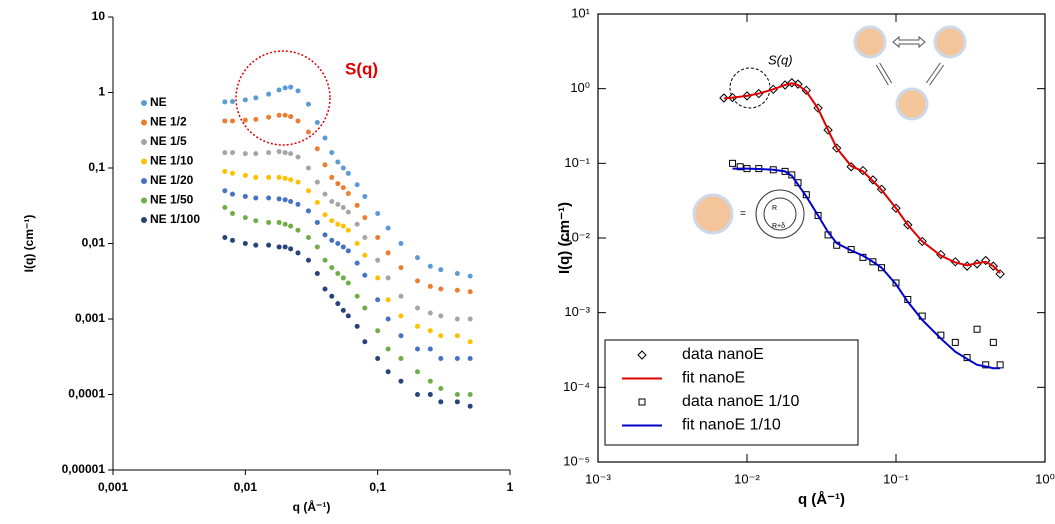 This screenshot has height=524, width=1055. Describe the element at coordinates (577, 236) in the screenshot. I see `y-tick-label: 10⁻²` at that location.